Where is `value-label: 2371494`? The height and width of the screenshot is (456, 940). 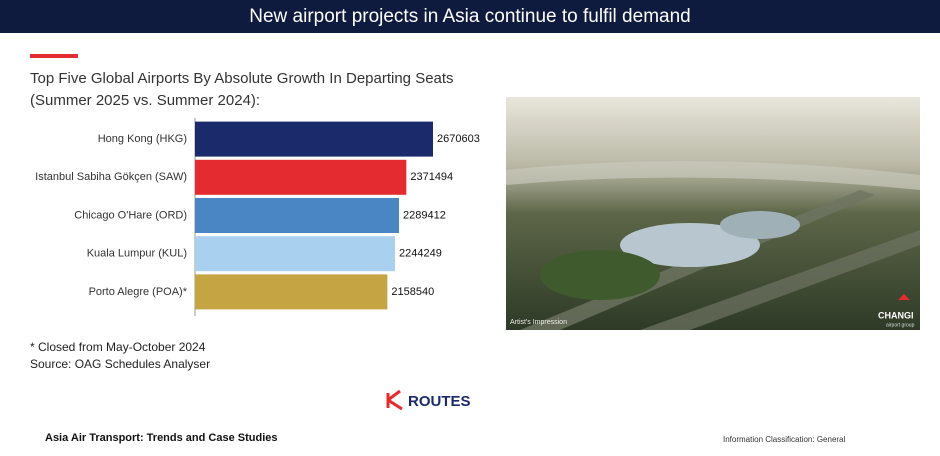 value-label: 2371494 is located at coordinates (431, 177).